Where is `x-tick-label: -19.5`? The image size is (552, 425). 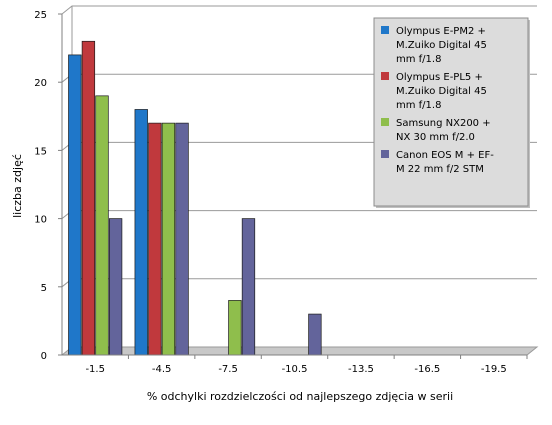 x-tick-label: -19.5 is located at coordinates (494, 369).